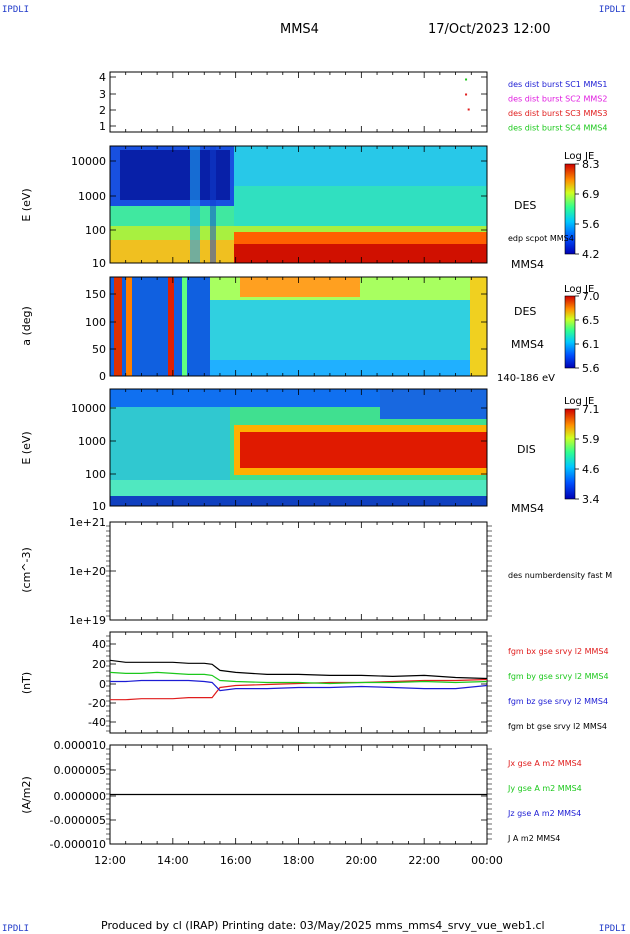 This screenshot has width=630, height=934. I want to click on colorbar-tick-label: 6.5, so click(591, 320).